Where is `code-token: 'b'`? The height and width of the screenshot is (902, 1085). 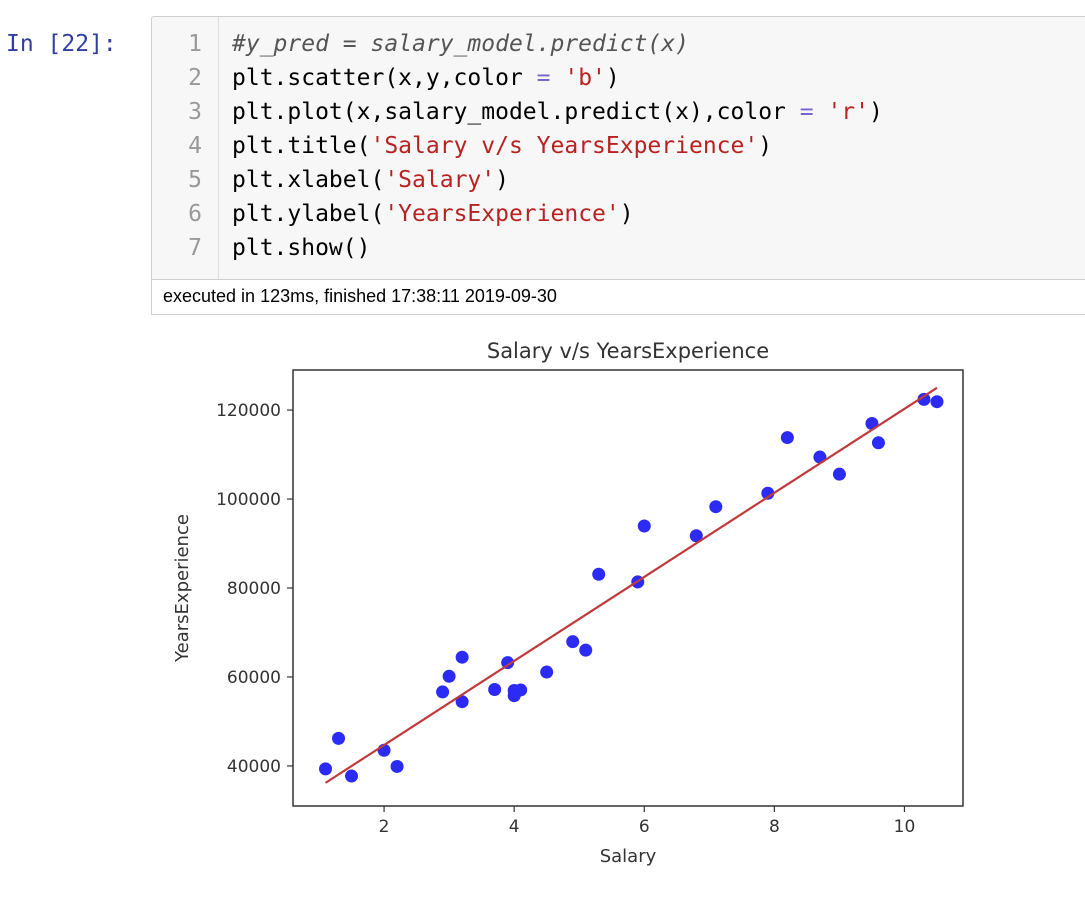 code-token: 'b' is located at coordinates (585, 78).